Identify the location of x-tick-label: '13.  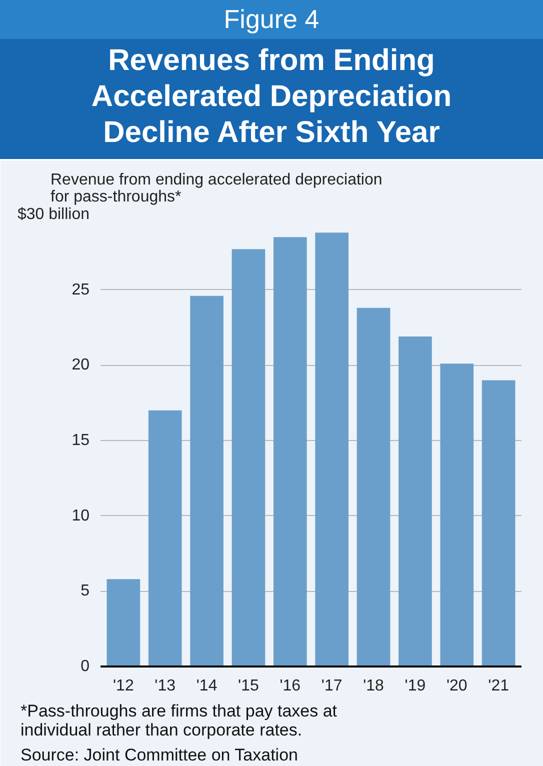
(165, 686).